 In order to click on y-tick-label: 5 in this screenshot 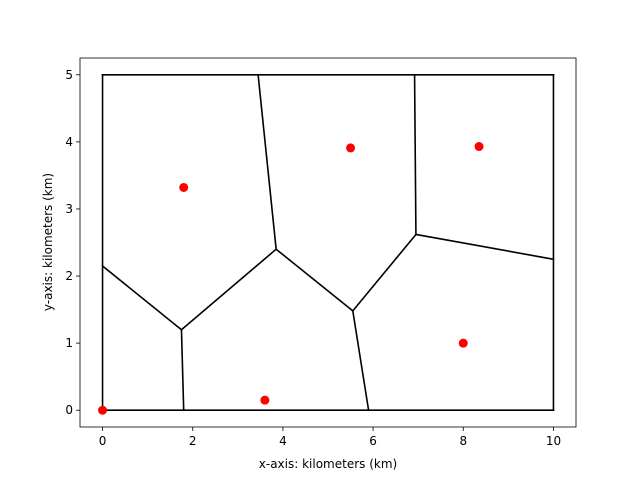, I will do `click(69, 75)`.